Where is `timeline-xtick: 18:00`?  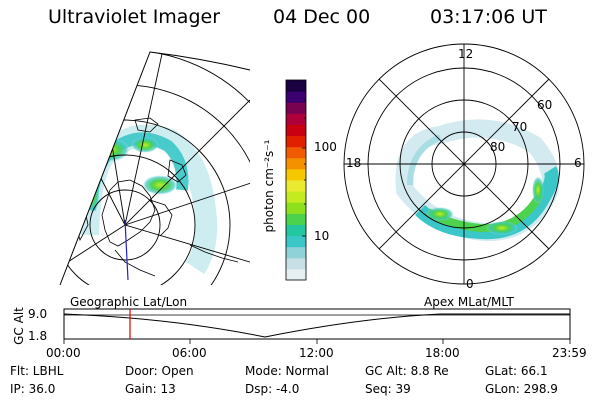
timeline-xtick: 18:00 is located at coordinates (442, 353).